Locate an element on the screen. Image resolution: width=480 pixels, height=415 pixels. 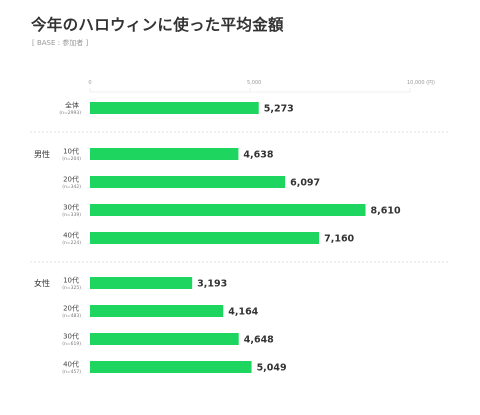
sample-size-label: (n=224) is located at coordinates (71, 243).